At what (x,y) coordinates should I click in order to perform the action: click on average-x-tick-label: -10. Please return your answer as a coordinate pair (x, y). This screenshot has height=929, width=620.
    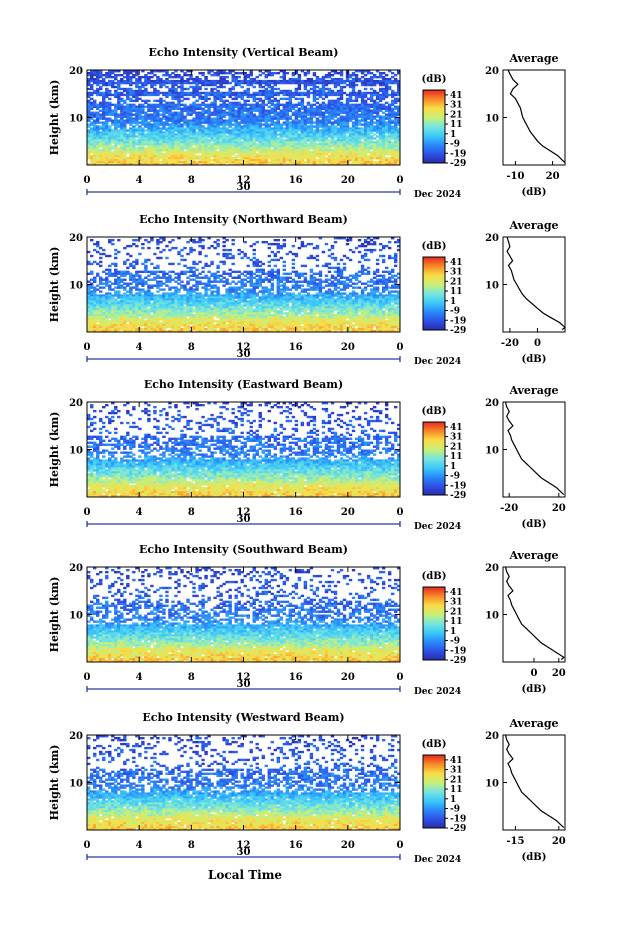
    Looking at the image, I should click on (515, 176).